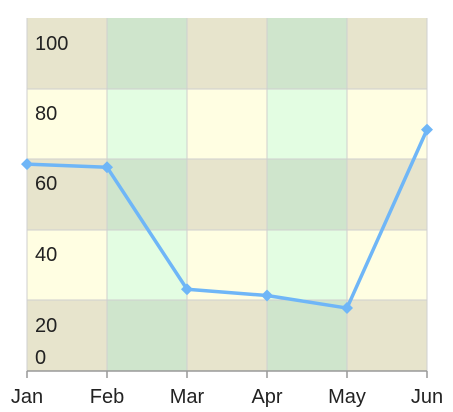 This screenshot has width=453, height=412. I want to click on band-r3-c2, so click(227, 265).